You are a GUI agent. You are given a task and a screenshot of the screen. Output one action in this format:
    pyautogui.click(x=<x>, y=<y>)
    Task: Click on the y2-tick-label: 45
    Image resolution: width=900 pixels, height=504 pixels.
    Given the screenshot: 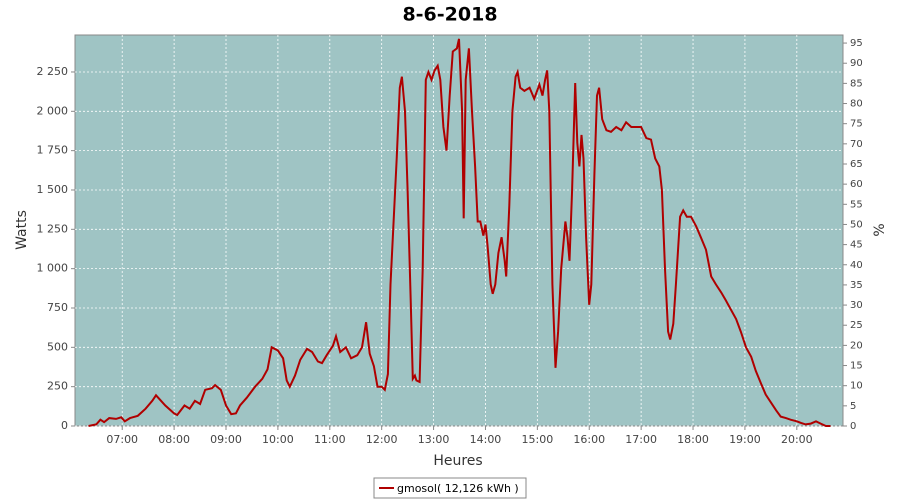 What is the action you would take?
    pyautogui.click(x=856, y=245)
    